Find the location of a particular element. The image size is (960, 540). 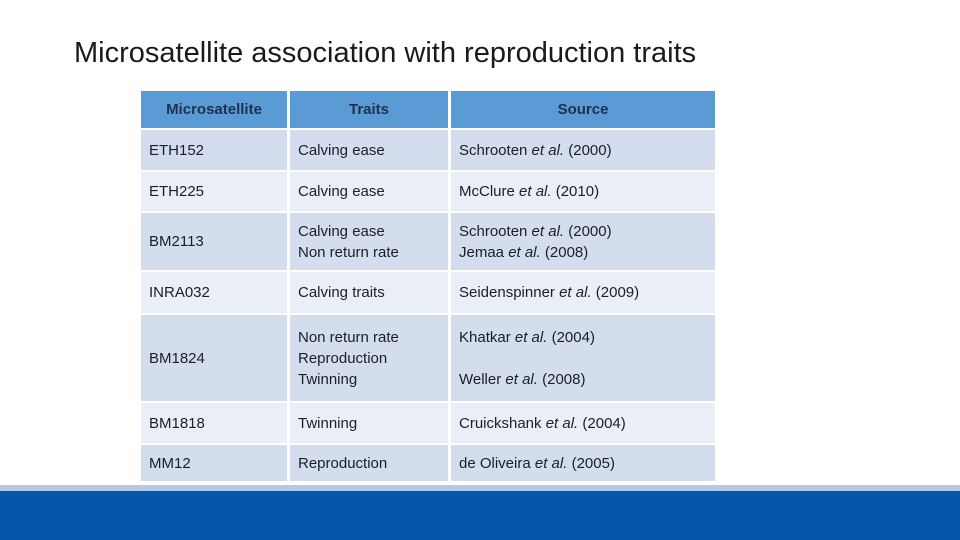

source-line is located at coordinates (583, 358).